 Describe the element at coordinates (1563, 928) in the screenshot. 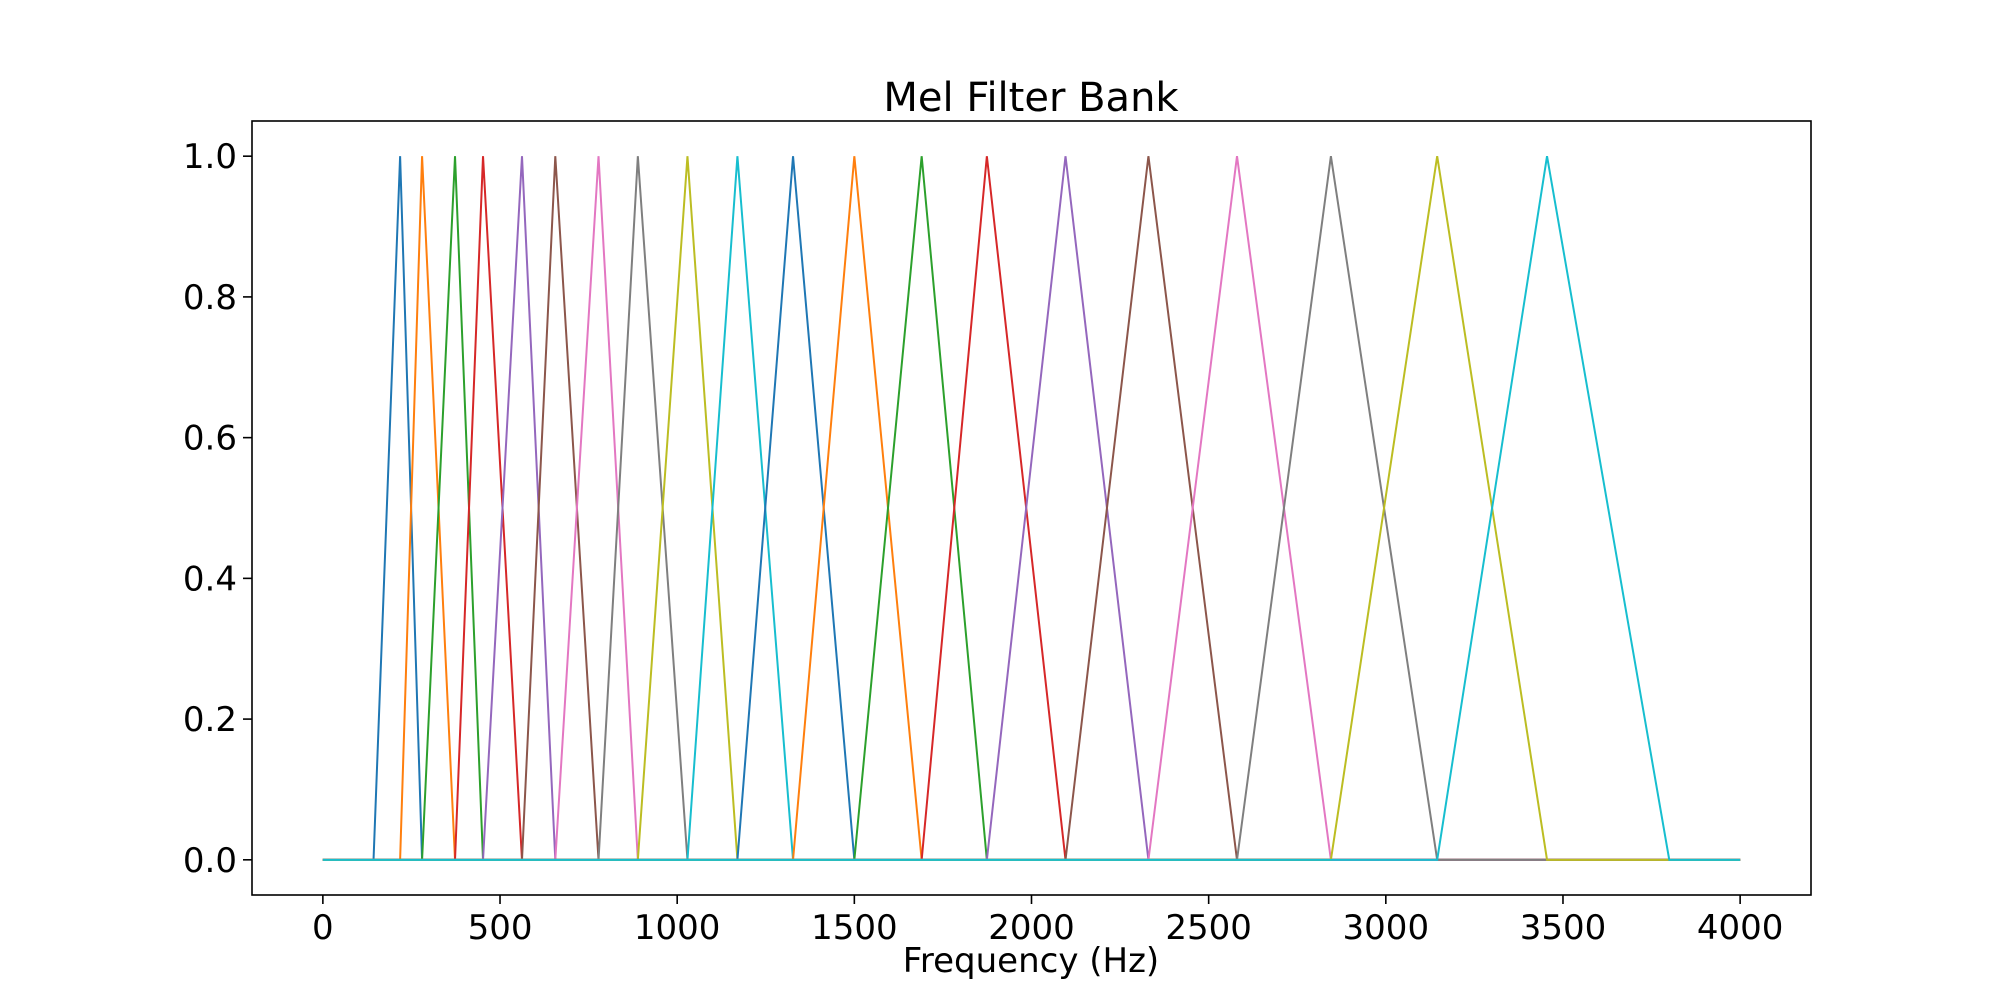

I see `x-tick-label: 3500` at that location.